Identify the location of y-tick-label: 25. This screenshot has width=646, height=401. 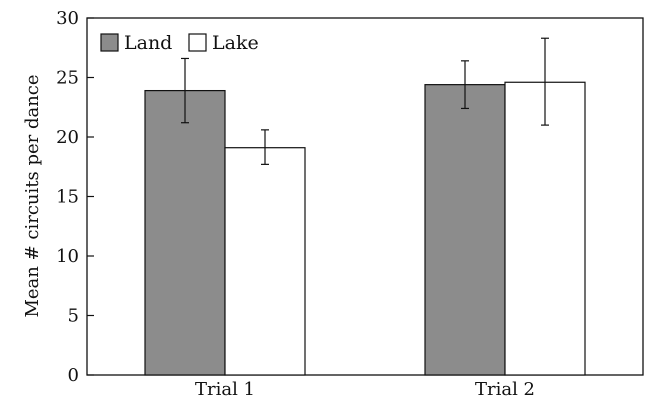
(67, 78).